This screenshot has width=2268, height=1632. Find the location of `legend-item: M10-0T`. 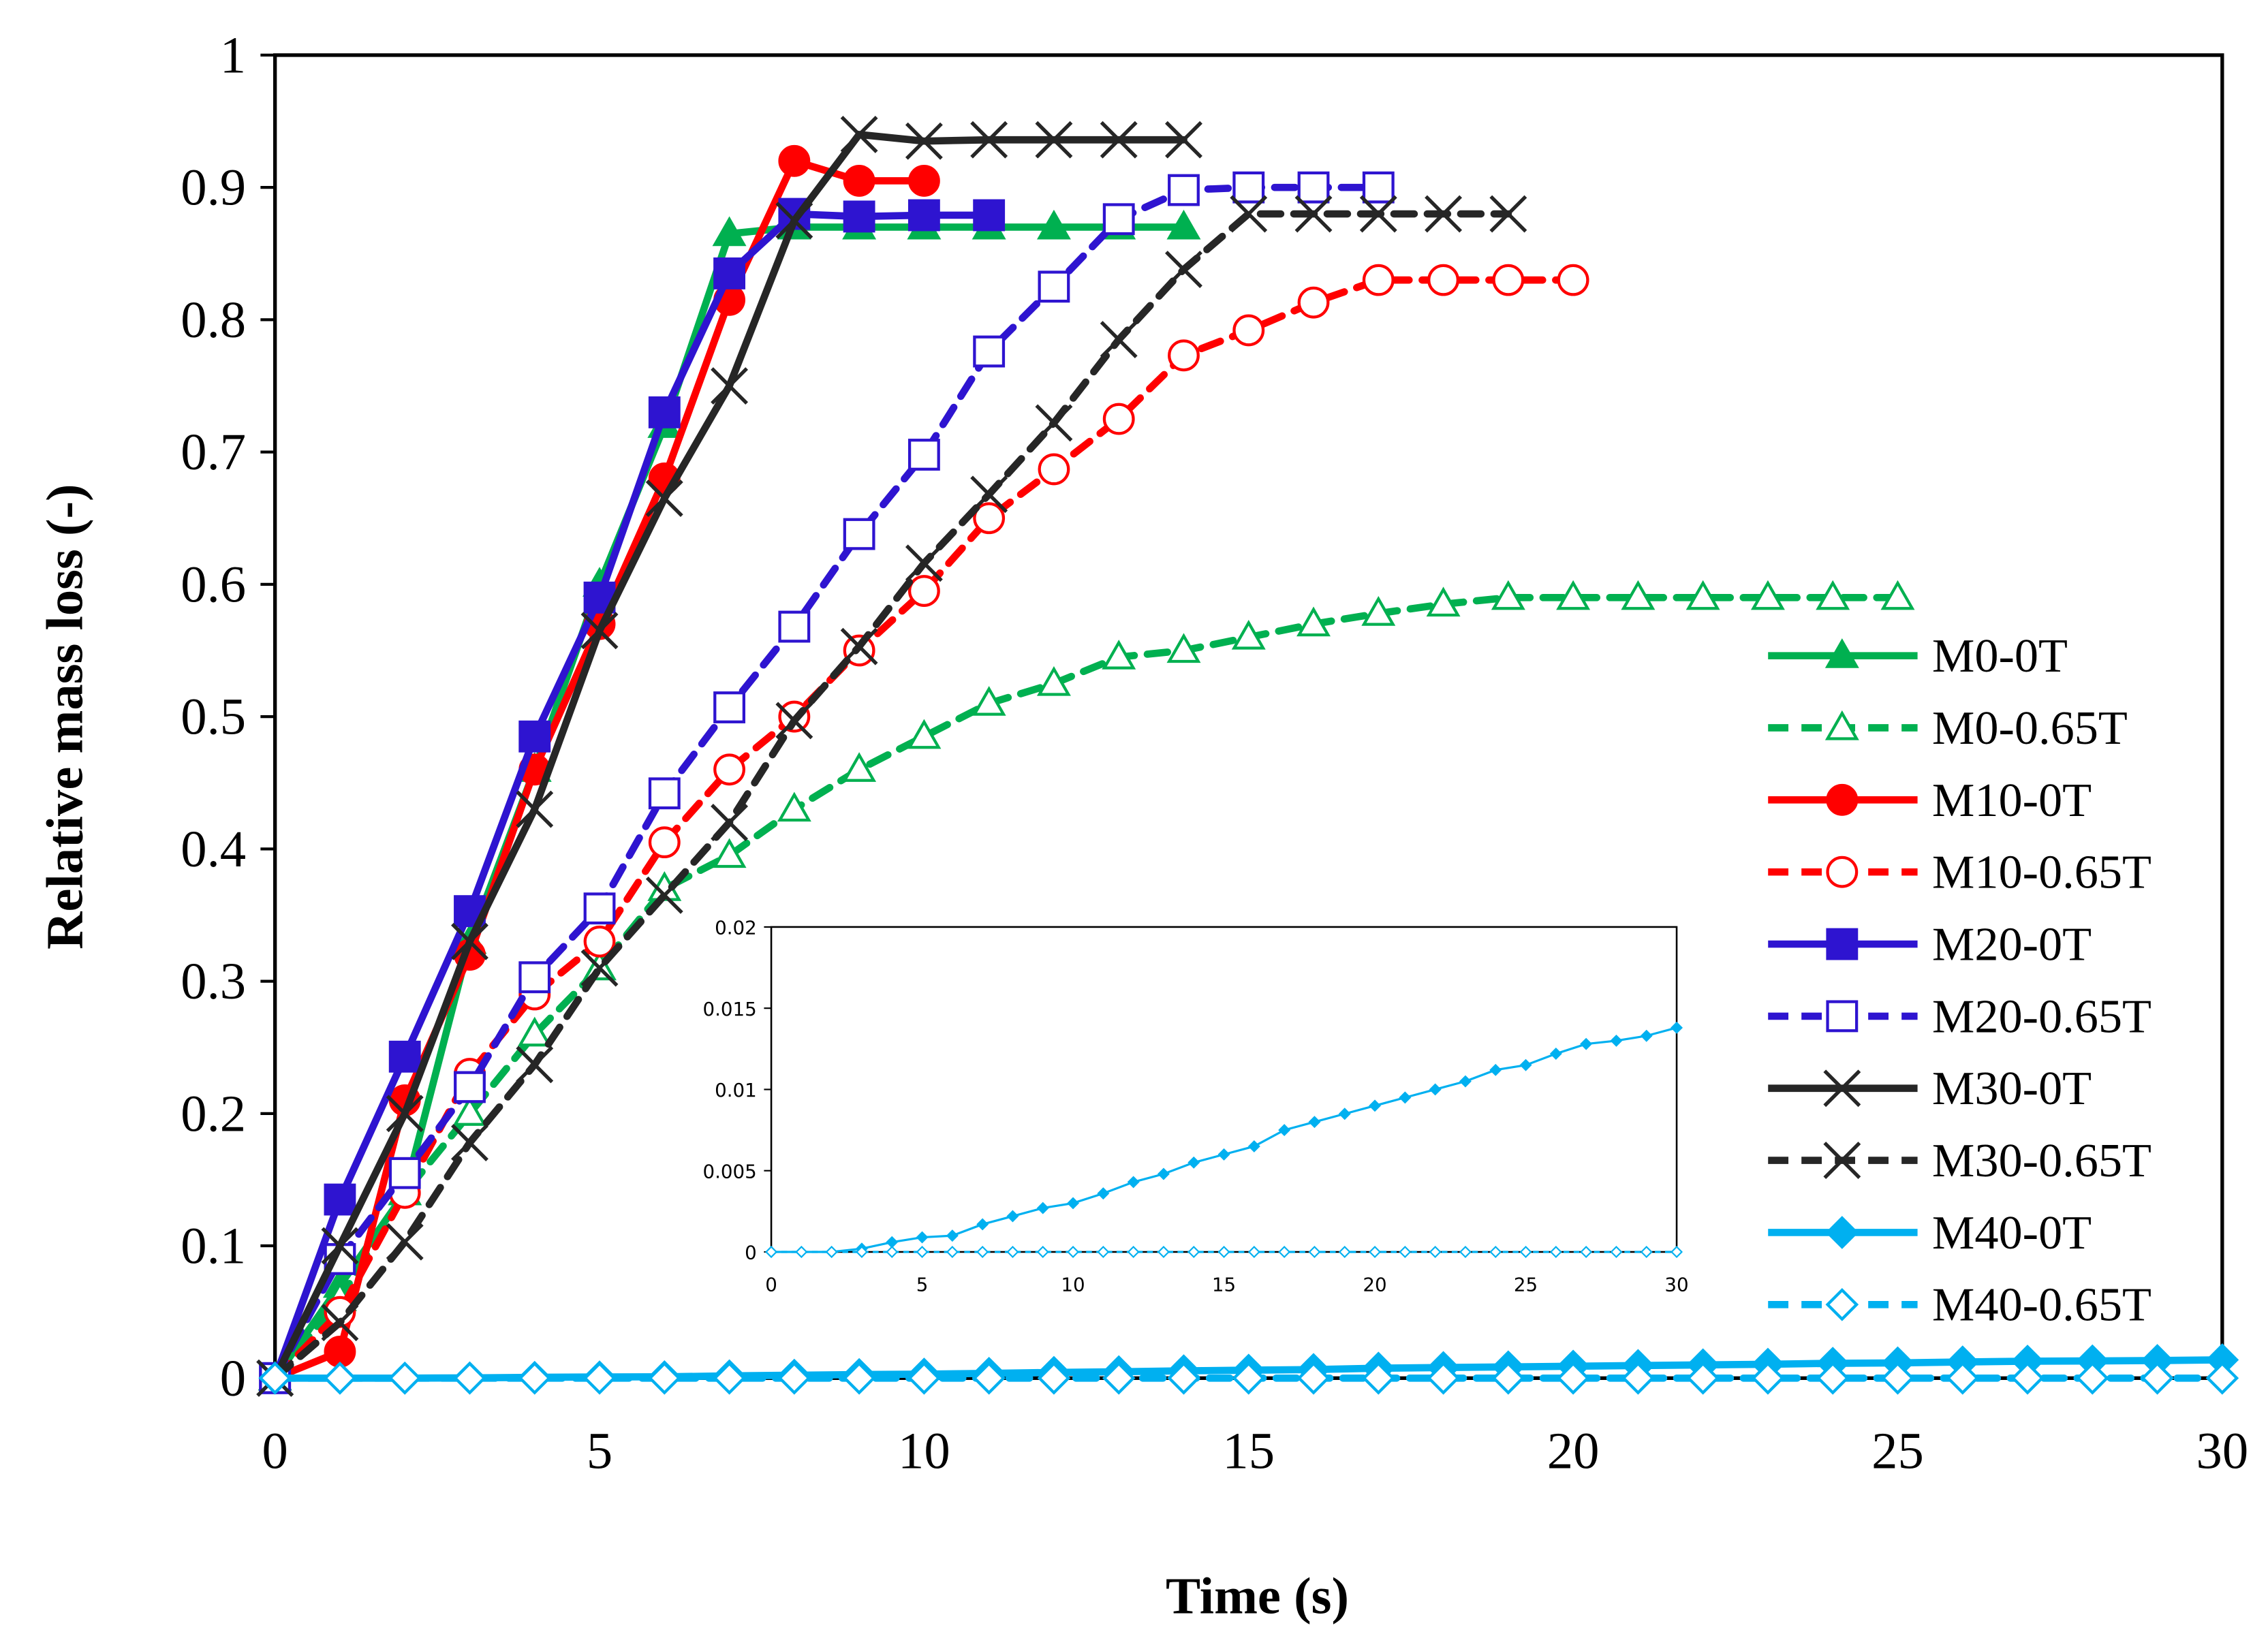

legend-item: M10-0T is located at coordinates (1930, 800).